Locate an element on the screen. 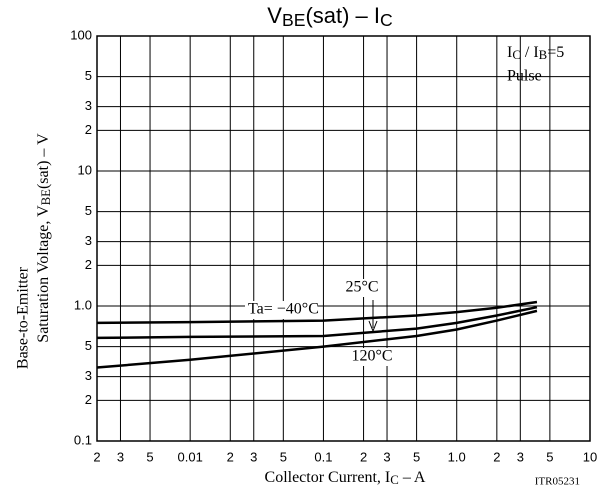 The image size is (609, 497). series-label: Ta= −40°C is located at coordinates (283, 309).